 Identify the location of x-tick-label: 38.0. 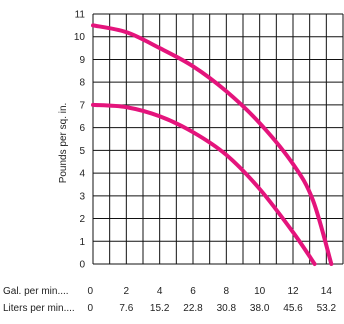
(260, 308).